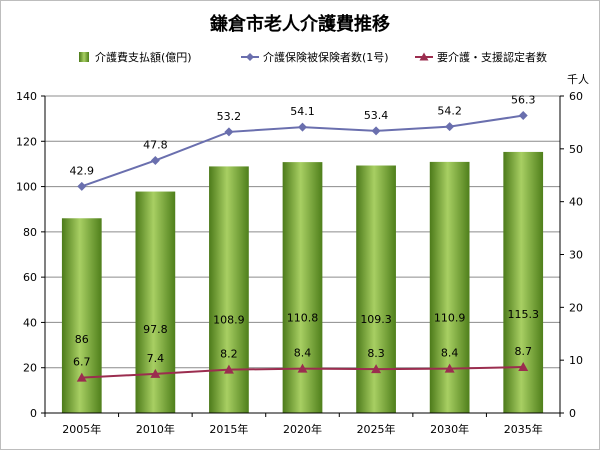  Describe the element at coordinates (229, 354) in the screenshot. I see `line-data-label: 8.2` at that location.